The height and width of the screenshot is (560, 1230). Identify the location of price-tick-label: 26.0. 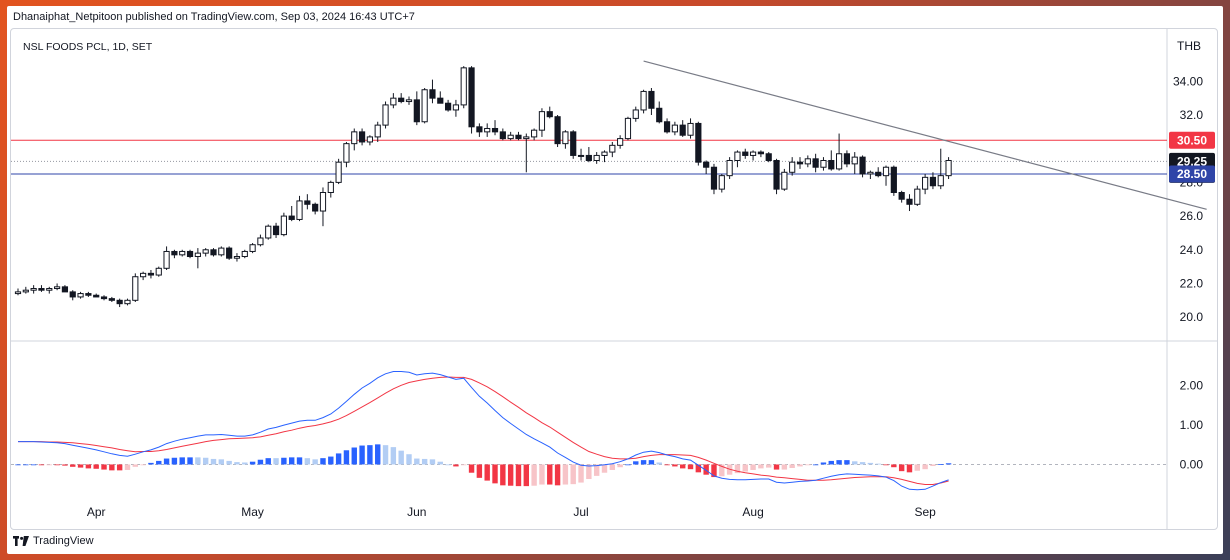
(1192, 216).